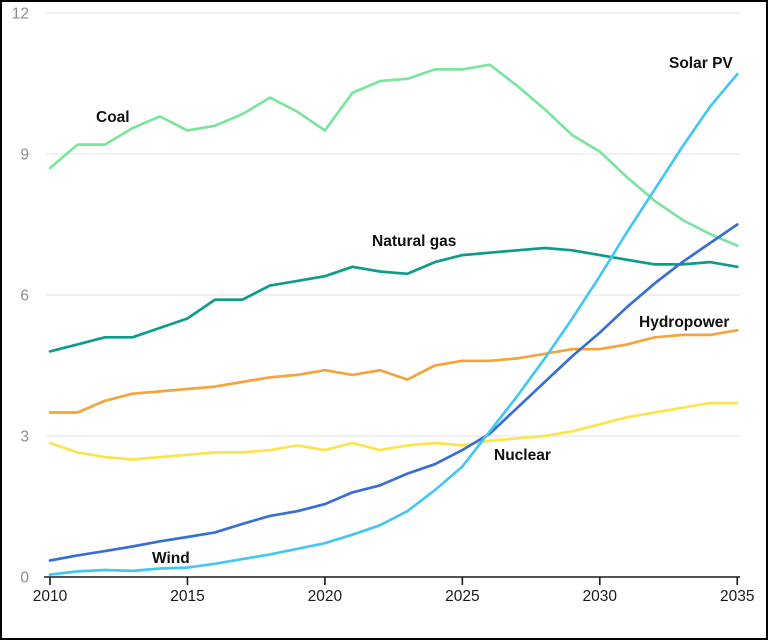 Image resolution: width=768 pixels, height=640 pixels. What do you see at coordinates (24, 296) in the screenshot?
I see `y-tick-label-6: 6` at bounding box center [24, 296].